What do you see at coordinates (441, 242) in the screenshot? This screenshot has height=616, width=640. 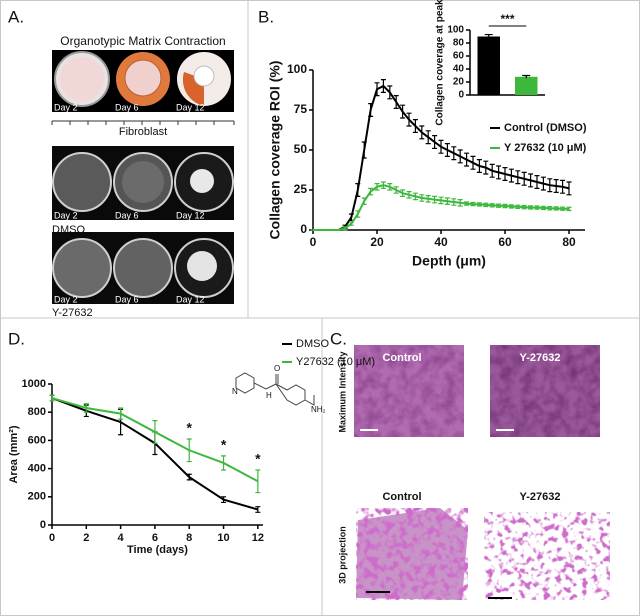 I see `x-tick-label: 40` at bounding box center [441, 242].